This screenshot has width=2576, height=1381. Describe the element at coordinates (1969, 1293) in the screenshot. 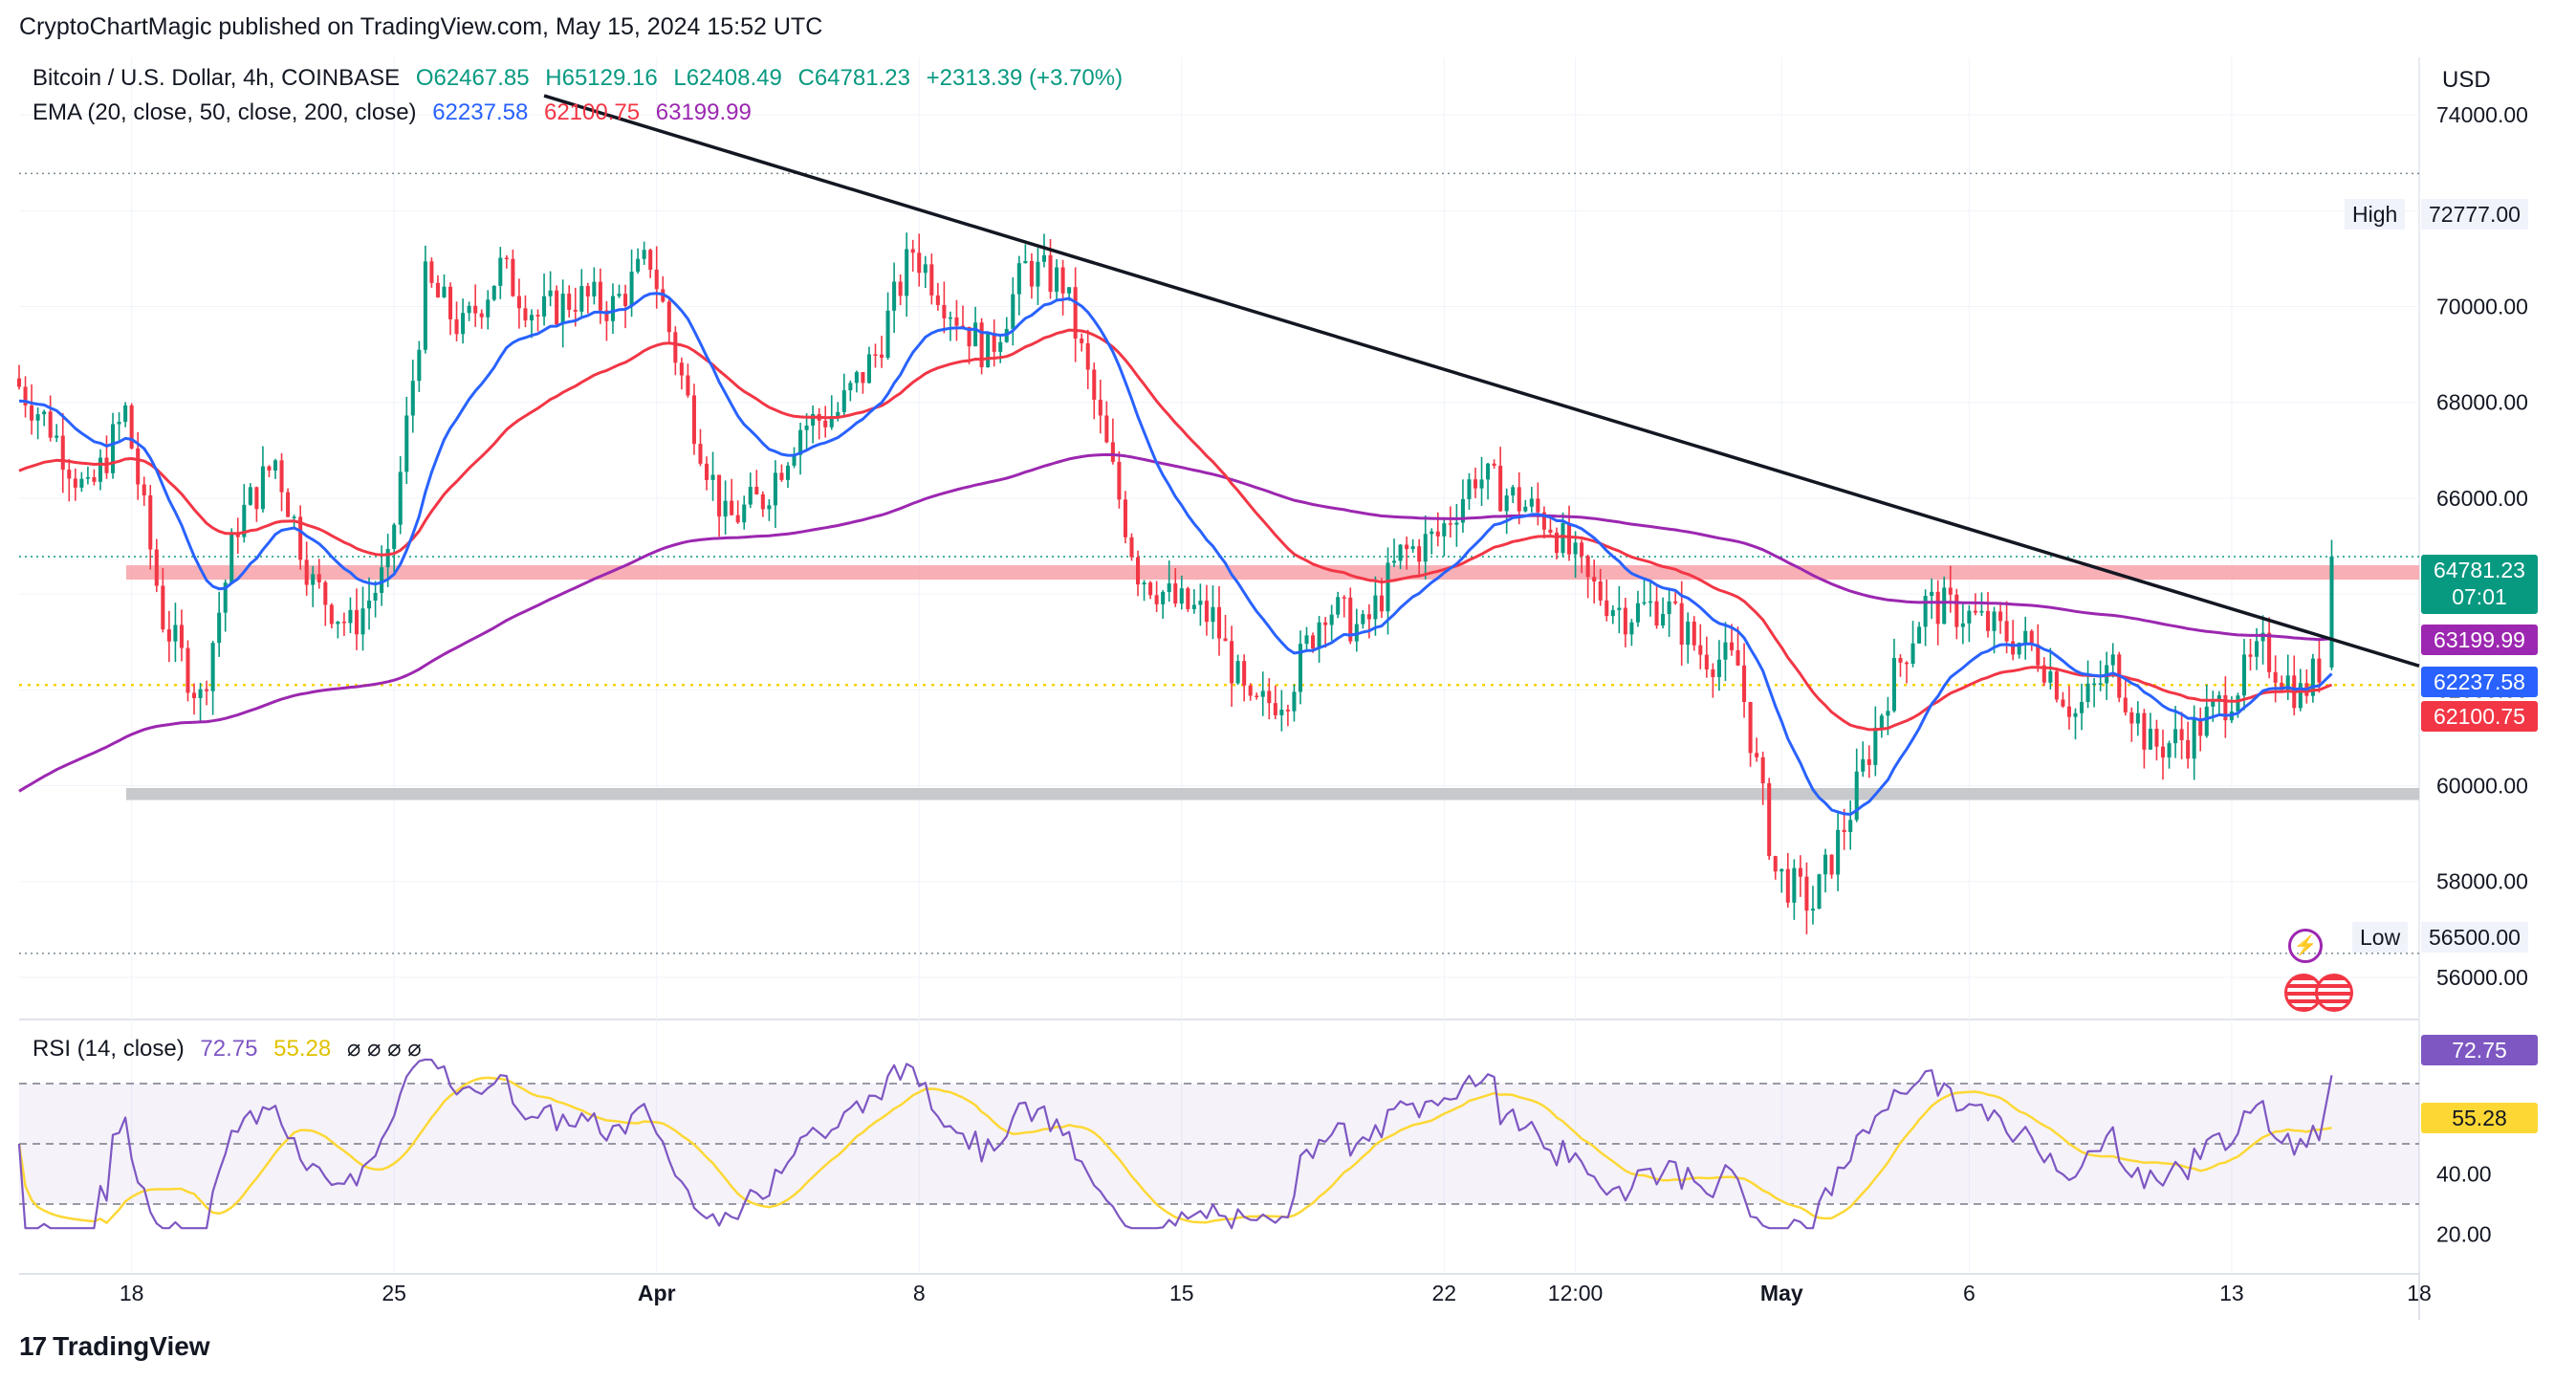

I see `x-tick-label: 6` at that location.